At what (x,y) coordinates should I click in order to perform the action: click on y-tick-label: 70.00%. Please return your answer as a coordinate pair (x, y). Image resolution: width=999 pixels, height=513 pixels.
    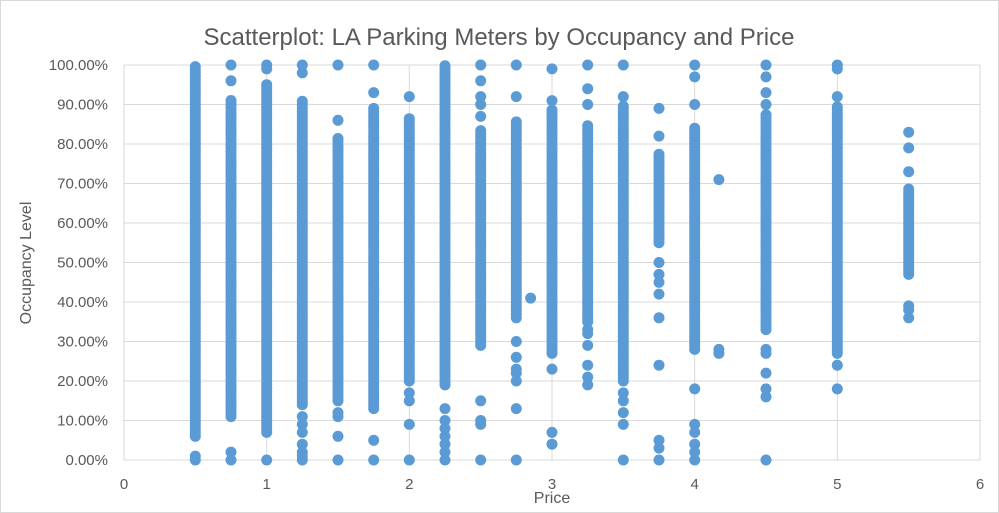
    Looking at the image, I should click on (82, 184).